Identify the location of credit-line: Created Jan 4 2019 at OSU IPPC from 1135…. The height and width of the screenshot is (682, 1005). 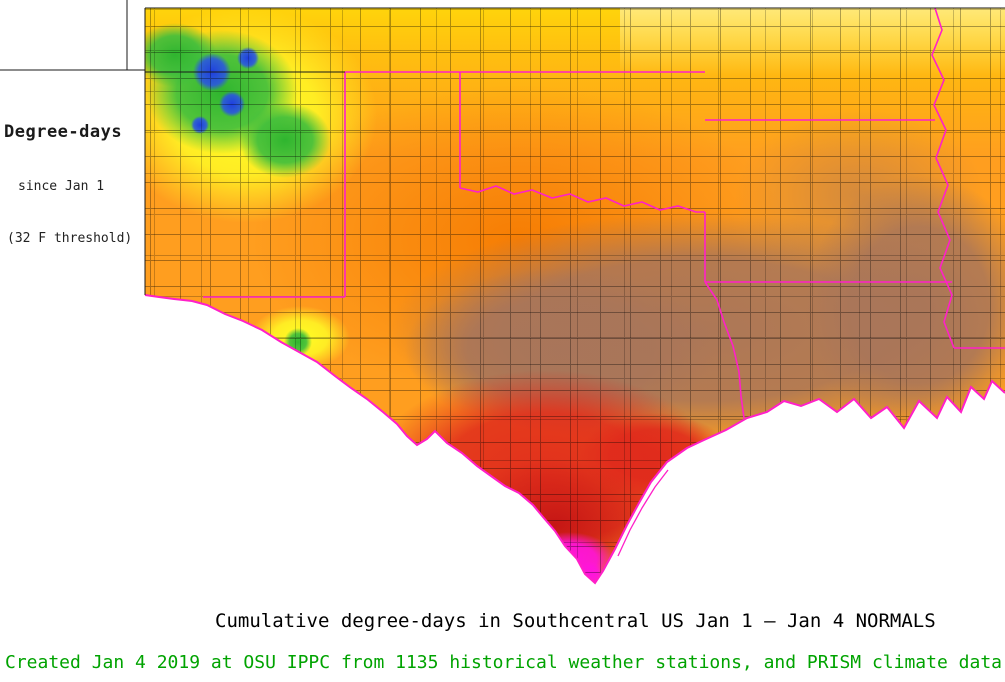
(503, 662).